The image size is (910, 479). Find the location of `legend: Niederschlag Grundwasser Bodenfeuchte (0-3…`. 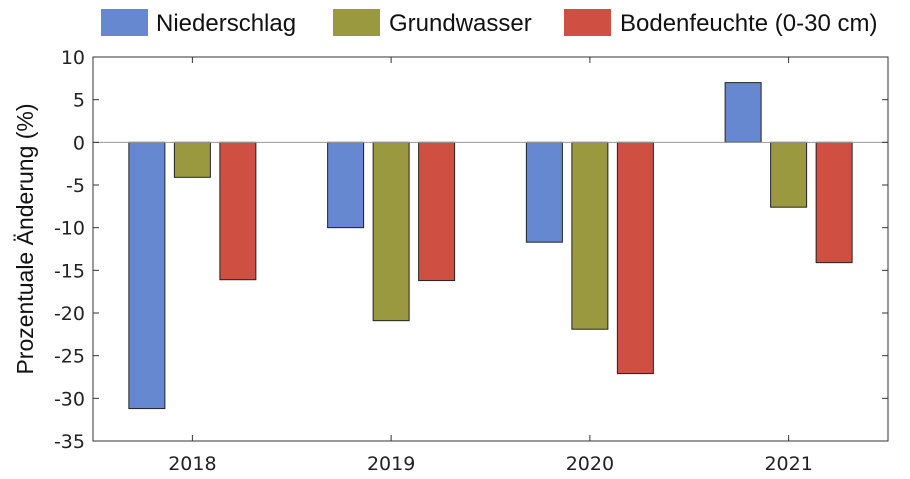

legend: Niederschlag Grundwasser Bodenfeuchte (0-3… is located at coordinates (489, 23).